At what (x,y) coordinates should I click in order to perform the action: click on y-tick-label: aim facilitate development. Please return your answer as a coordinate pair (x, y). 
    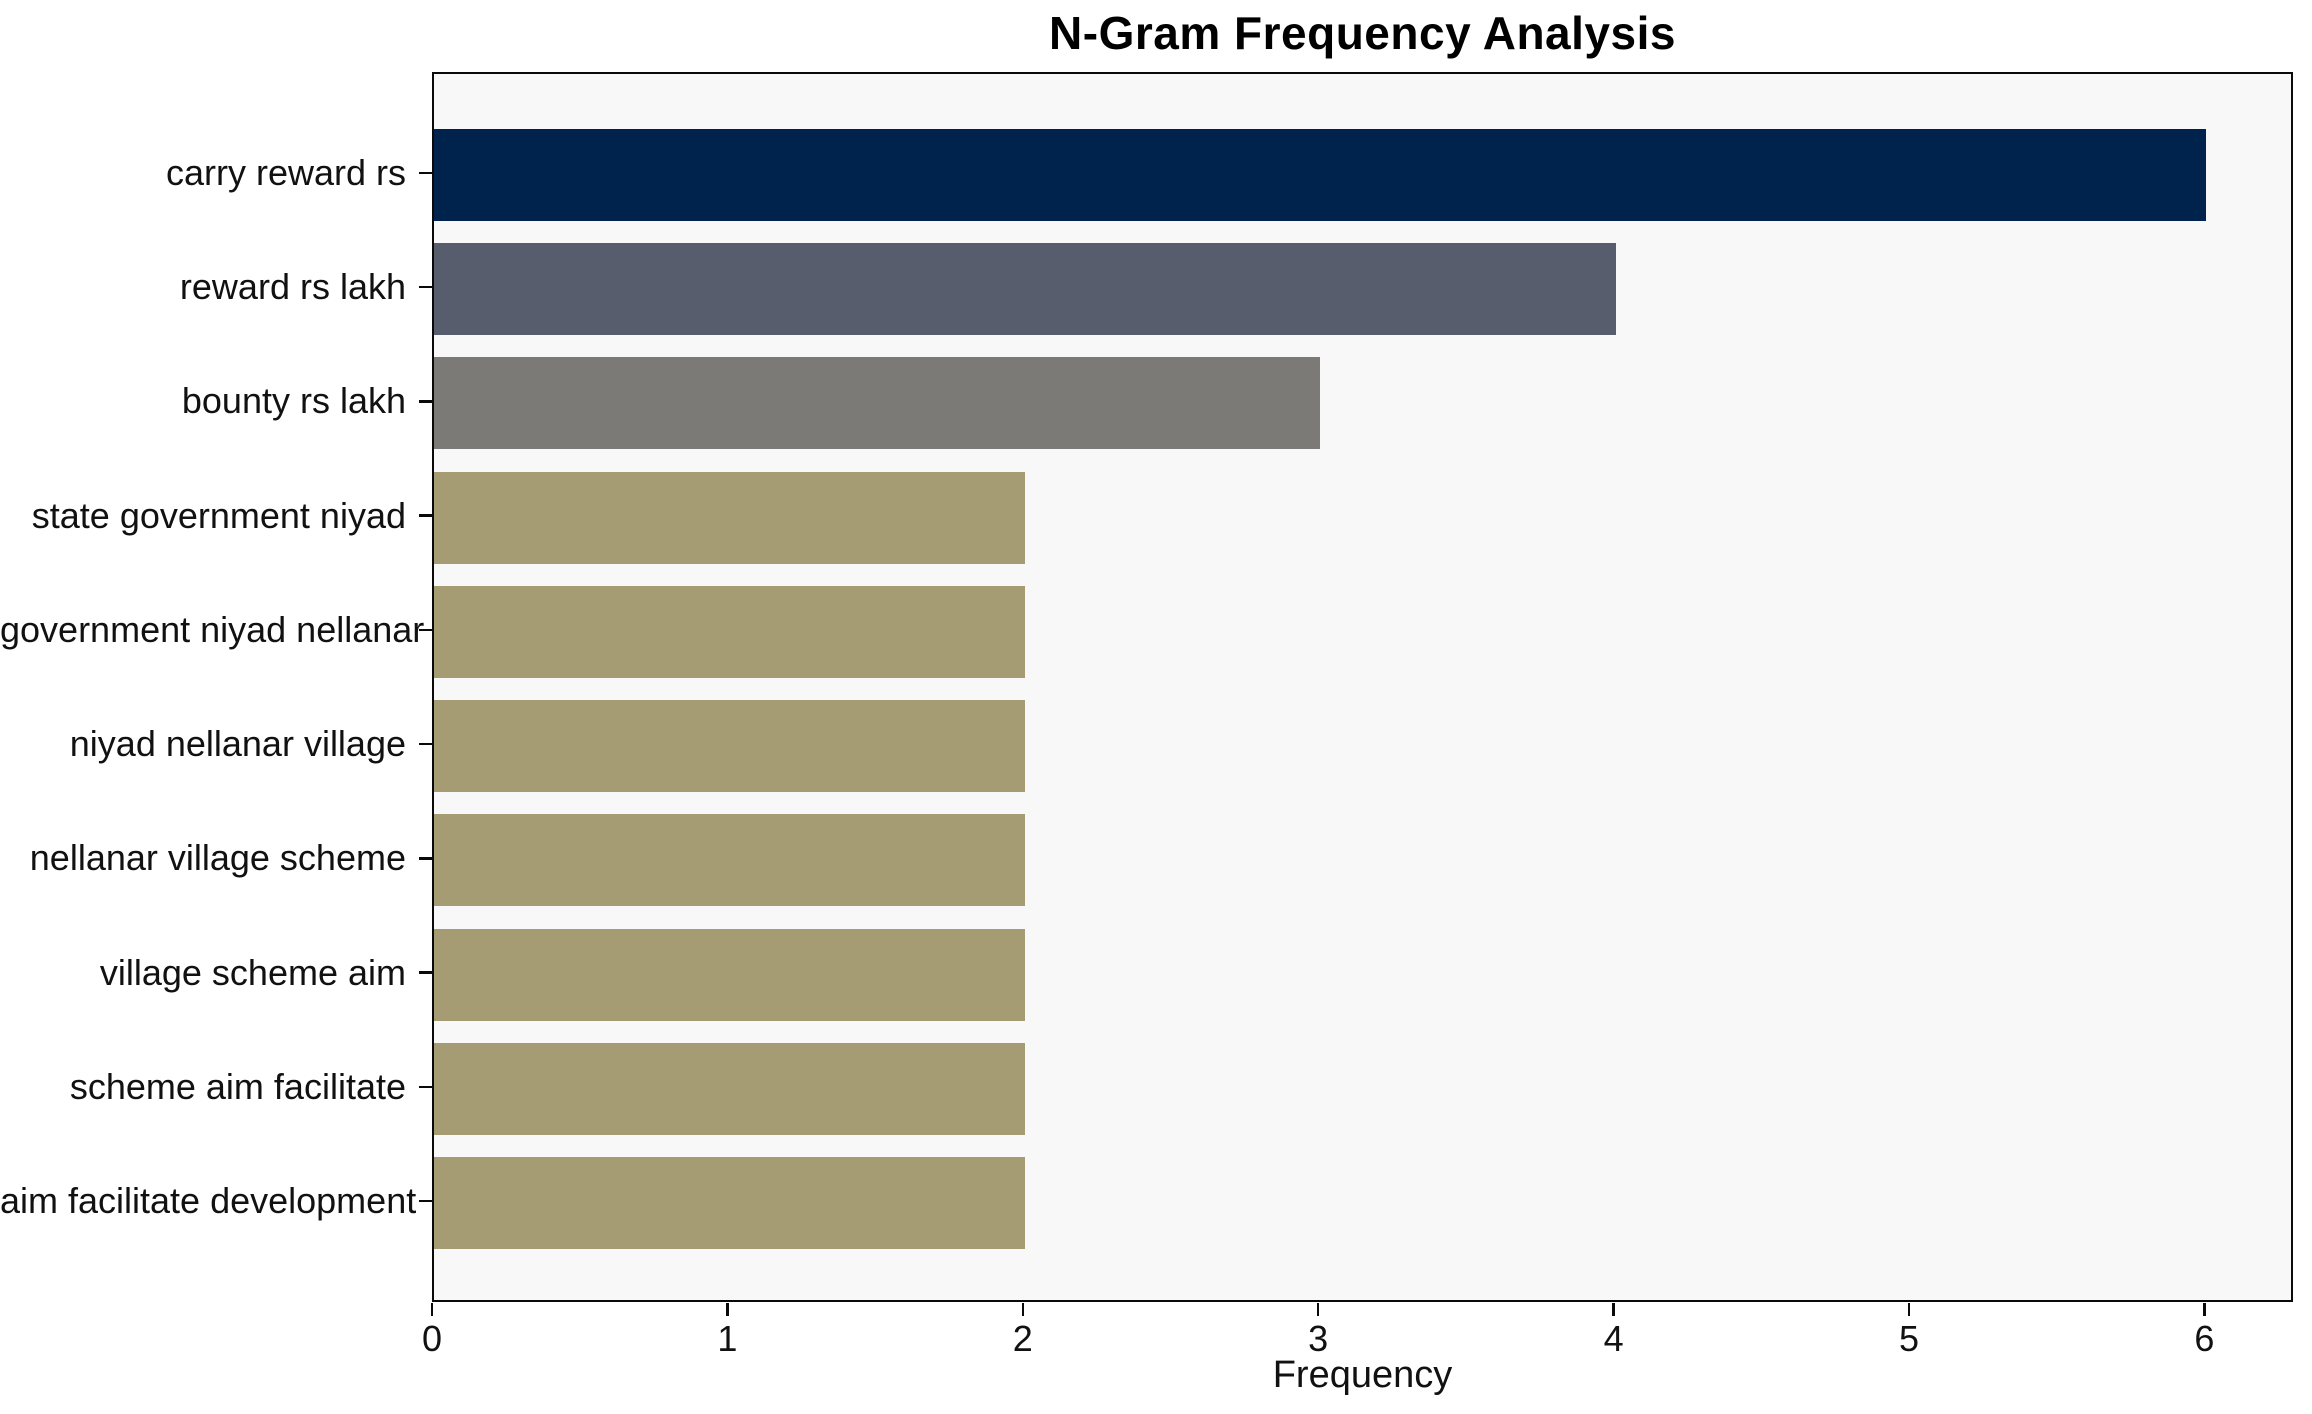
    Looking at the image, I should click on (208, 1200).